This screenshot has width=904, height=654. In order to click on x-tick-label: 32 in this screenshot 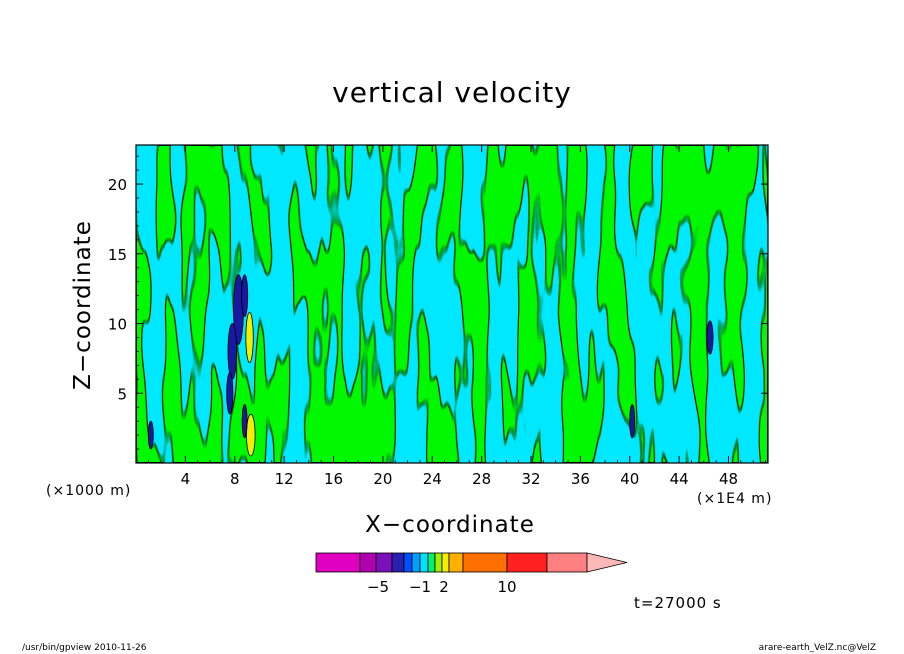, I will do `click(530, 479)`.